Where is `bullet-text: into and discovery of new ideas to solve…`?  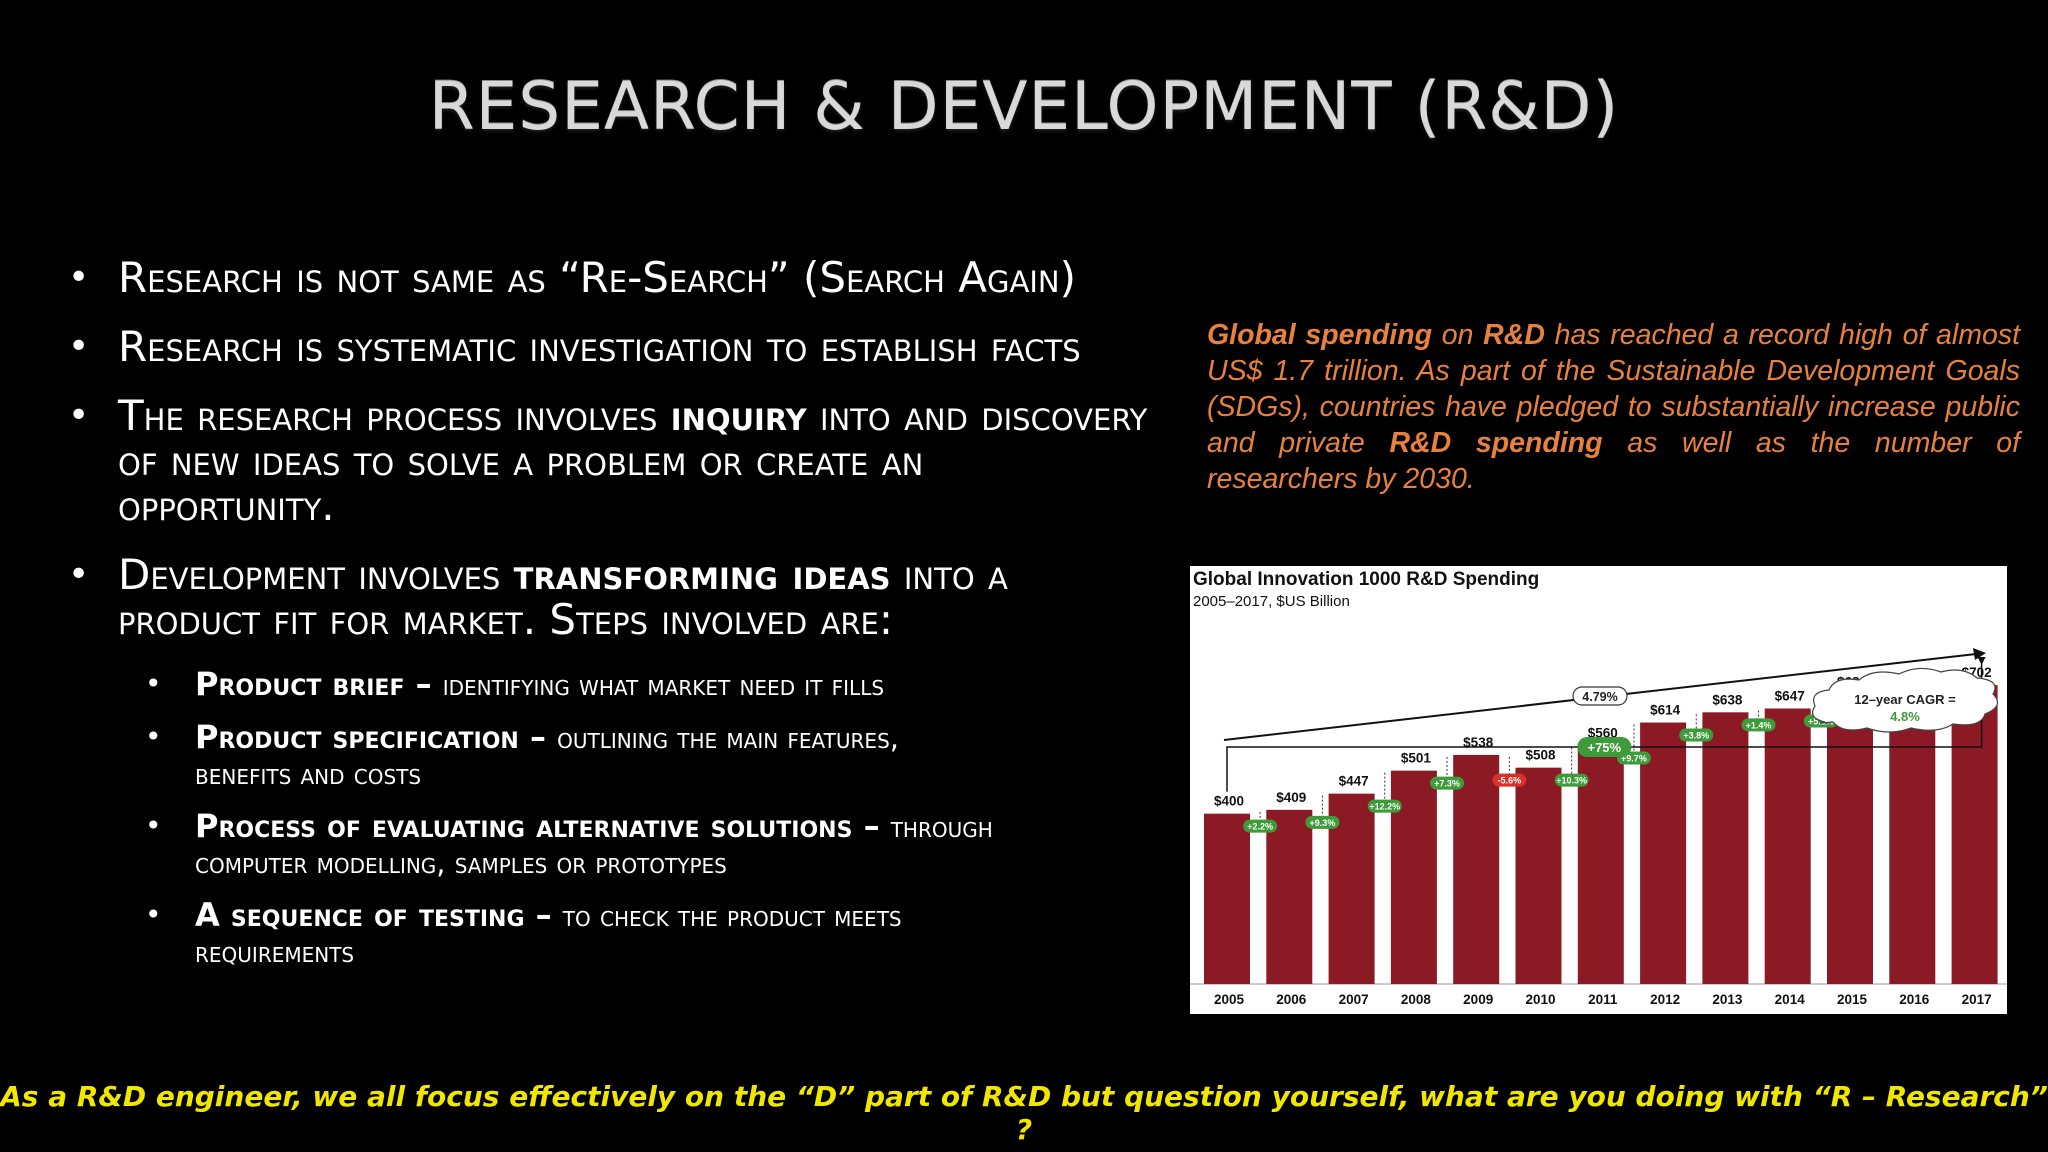 bullet-text: into and discovery of new ideas to solve… is located at coordinates (633, 460).